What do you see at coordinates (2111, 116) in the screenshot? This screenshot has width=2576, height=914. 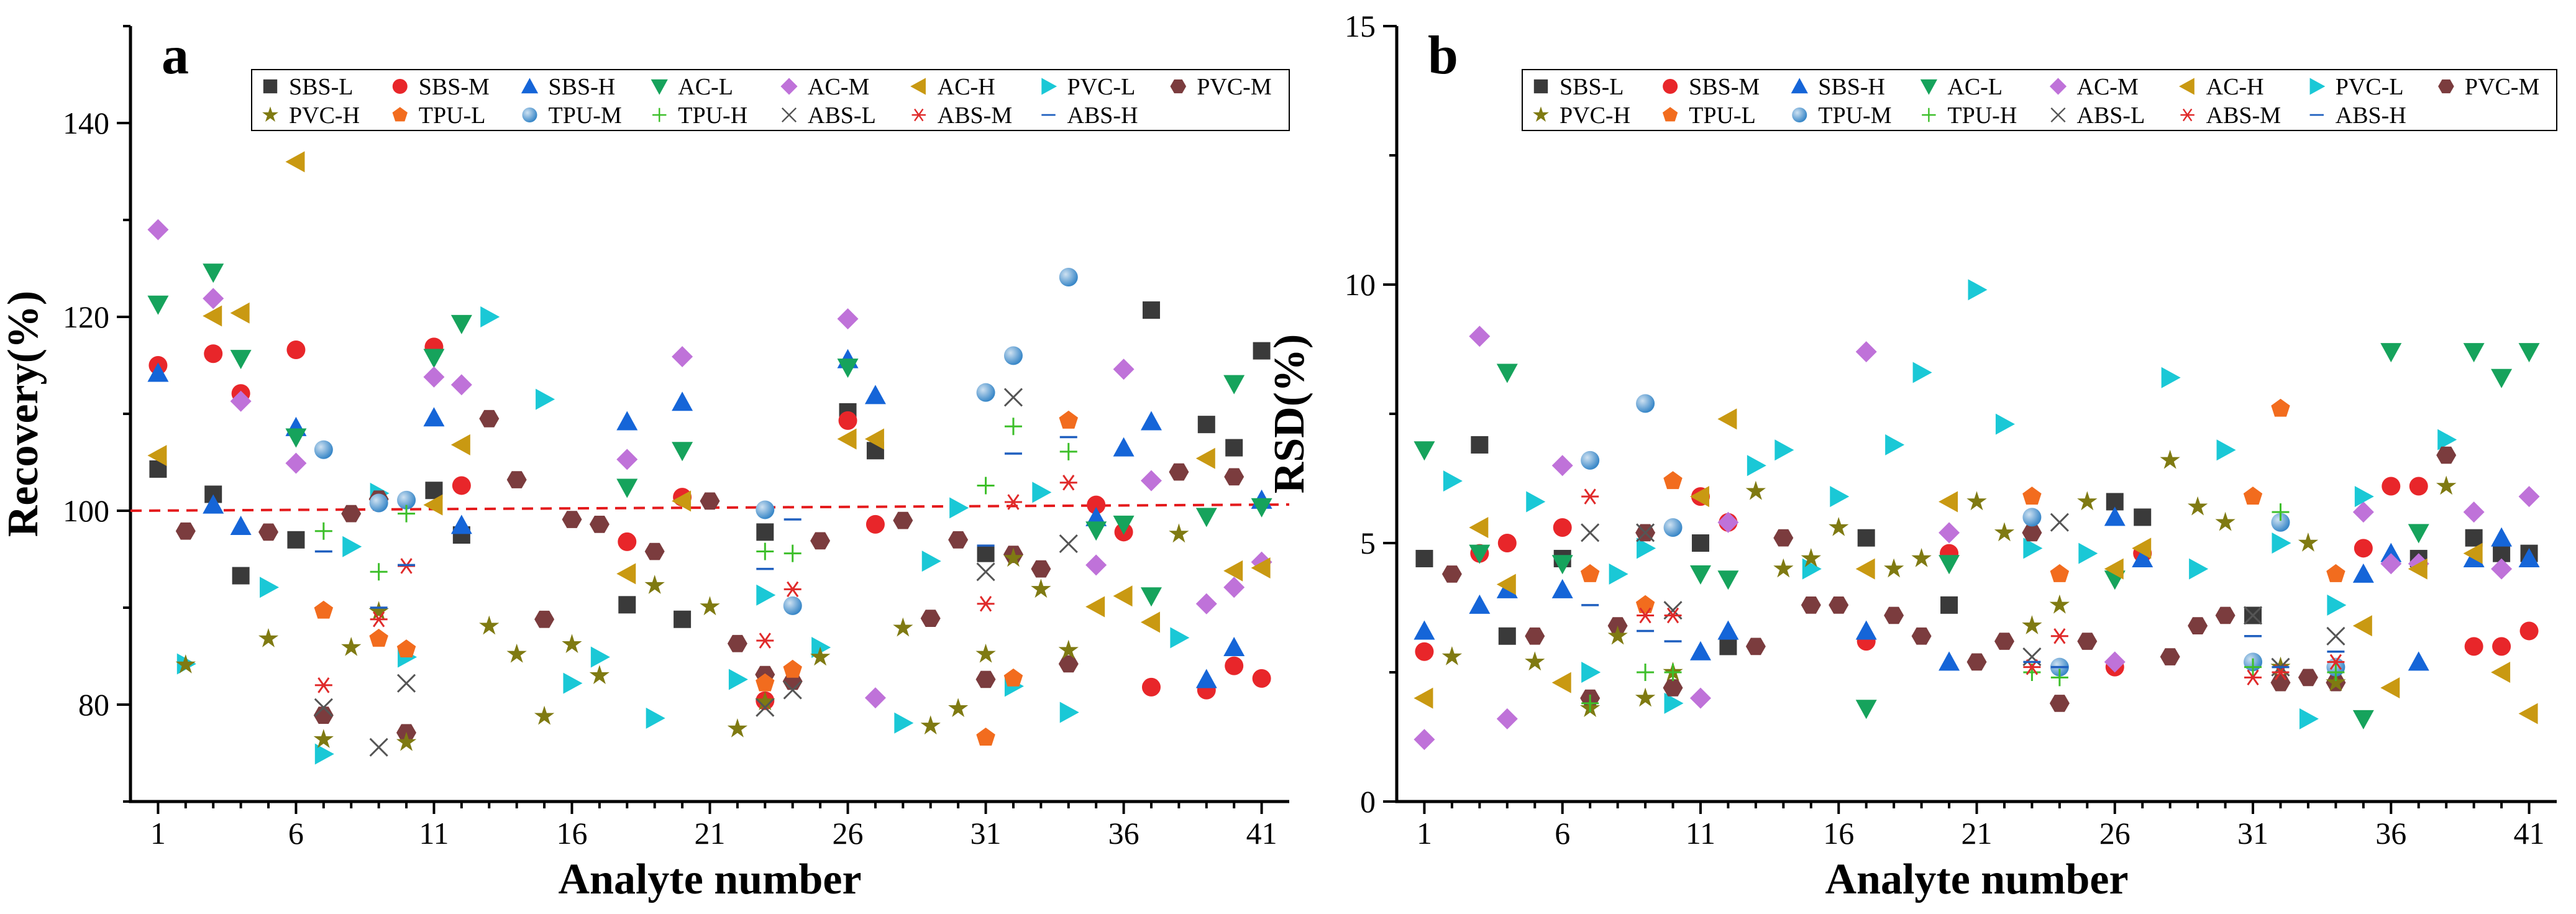 I see `legend-label: ABS-L` at bounding box center [2111, 116].